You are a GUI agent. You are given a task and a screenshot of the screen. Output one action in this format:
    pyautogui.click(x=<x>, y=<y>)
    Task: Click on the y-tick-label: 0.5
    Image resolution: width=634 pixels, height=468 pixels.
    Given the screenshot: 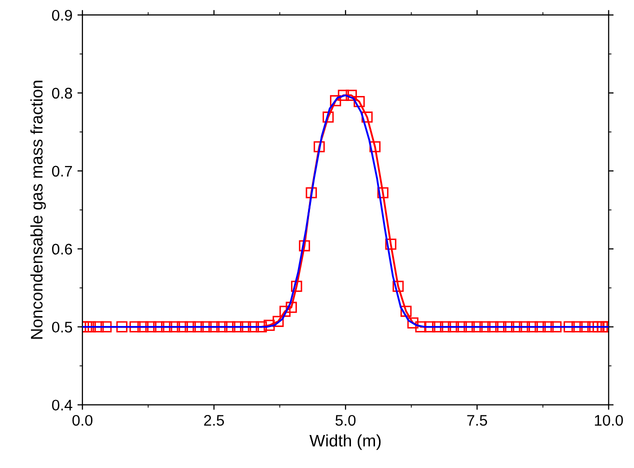 What is the action you would take?
    pyautogui.click(x=62, y=327)
    